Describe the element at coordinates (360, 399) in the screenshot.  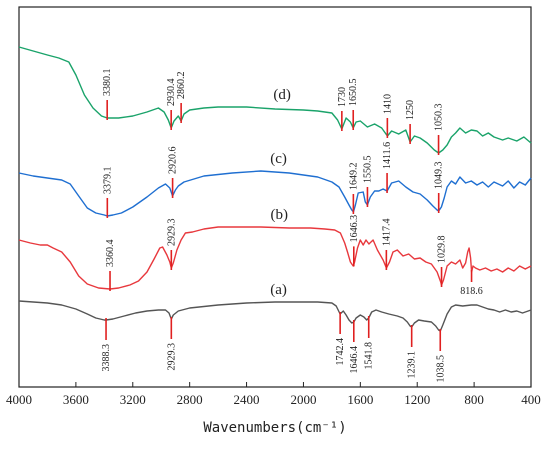
I see `x-tick-label: 1600` at that location.